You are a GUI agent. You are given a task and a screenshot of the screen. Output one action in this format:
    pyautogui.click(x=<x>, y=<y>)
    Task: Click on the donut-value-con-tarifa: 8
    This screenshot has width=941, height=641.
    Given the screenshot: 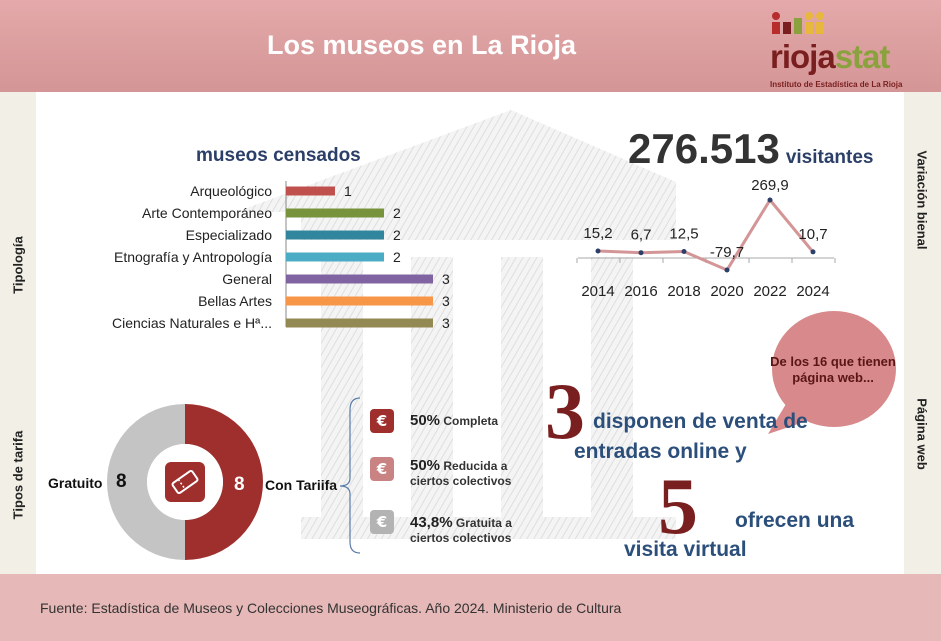 What is the action you would take?
    pyautogui.click(x=239, y=484)
    